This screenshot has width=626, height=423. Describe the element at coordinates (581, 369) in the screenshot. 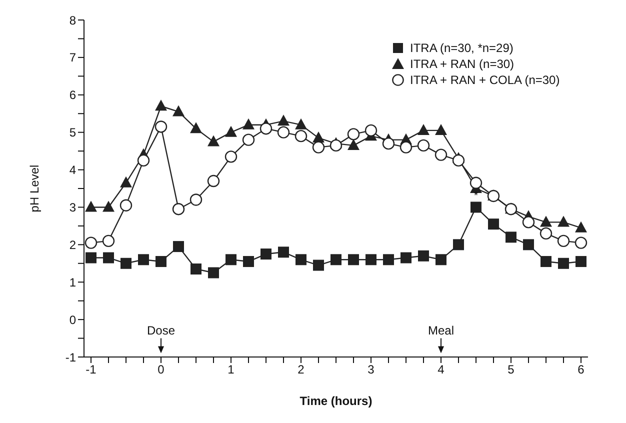

I see `x-tick-label: 6` at that location.